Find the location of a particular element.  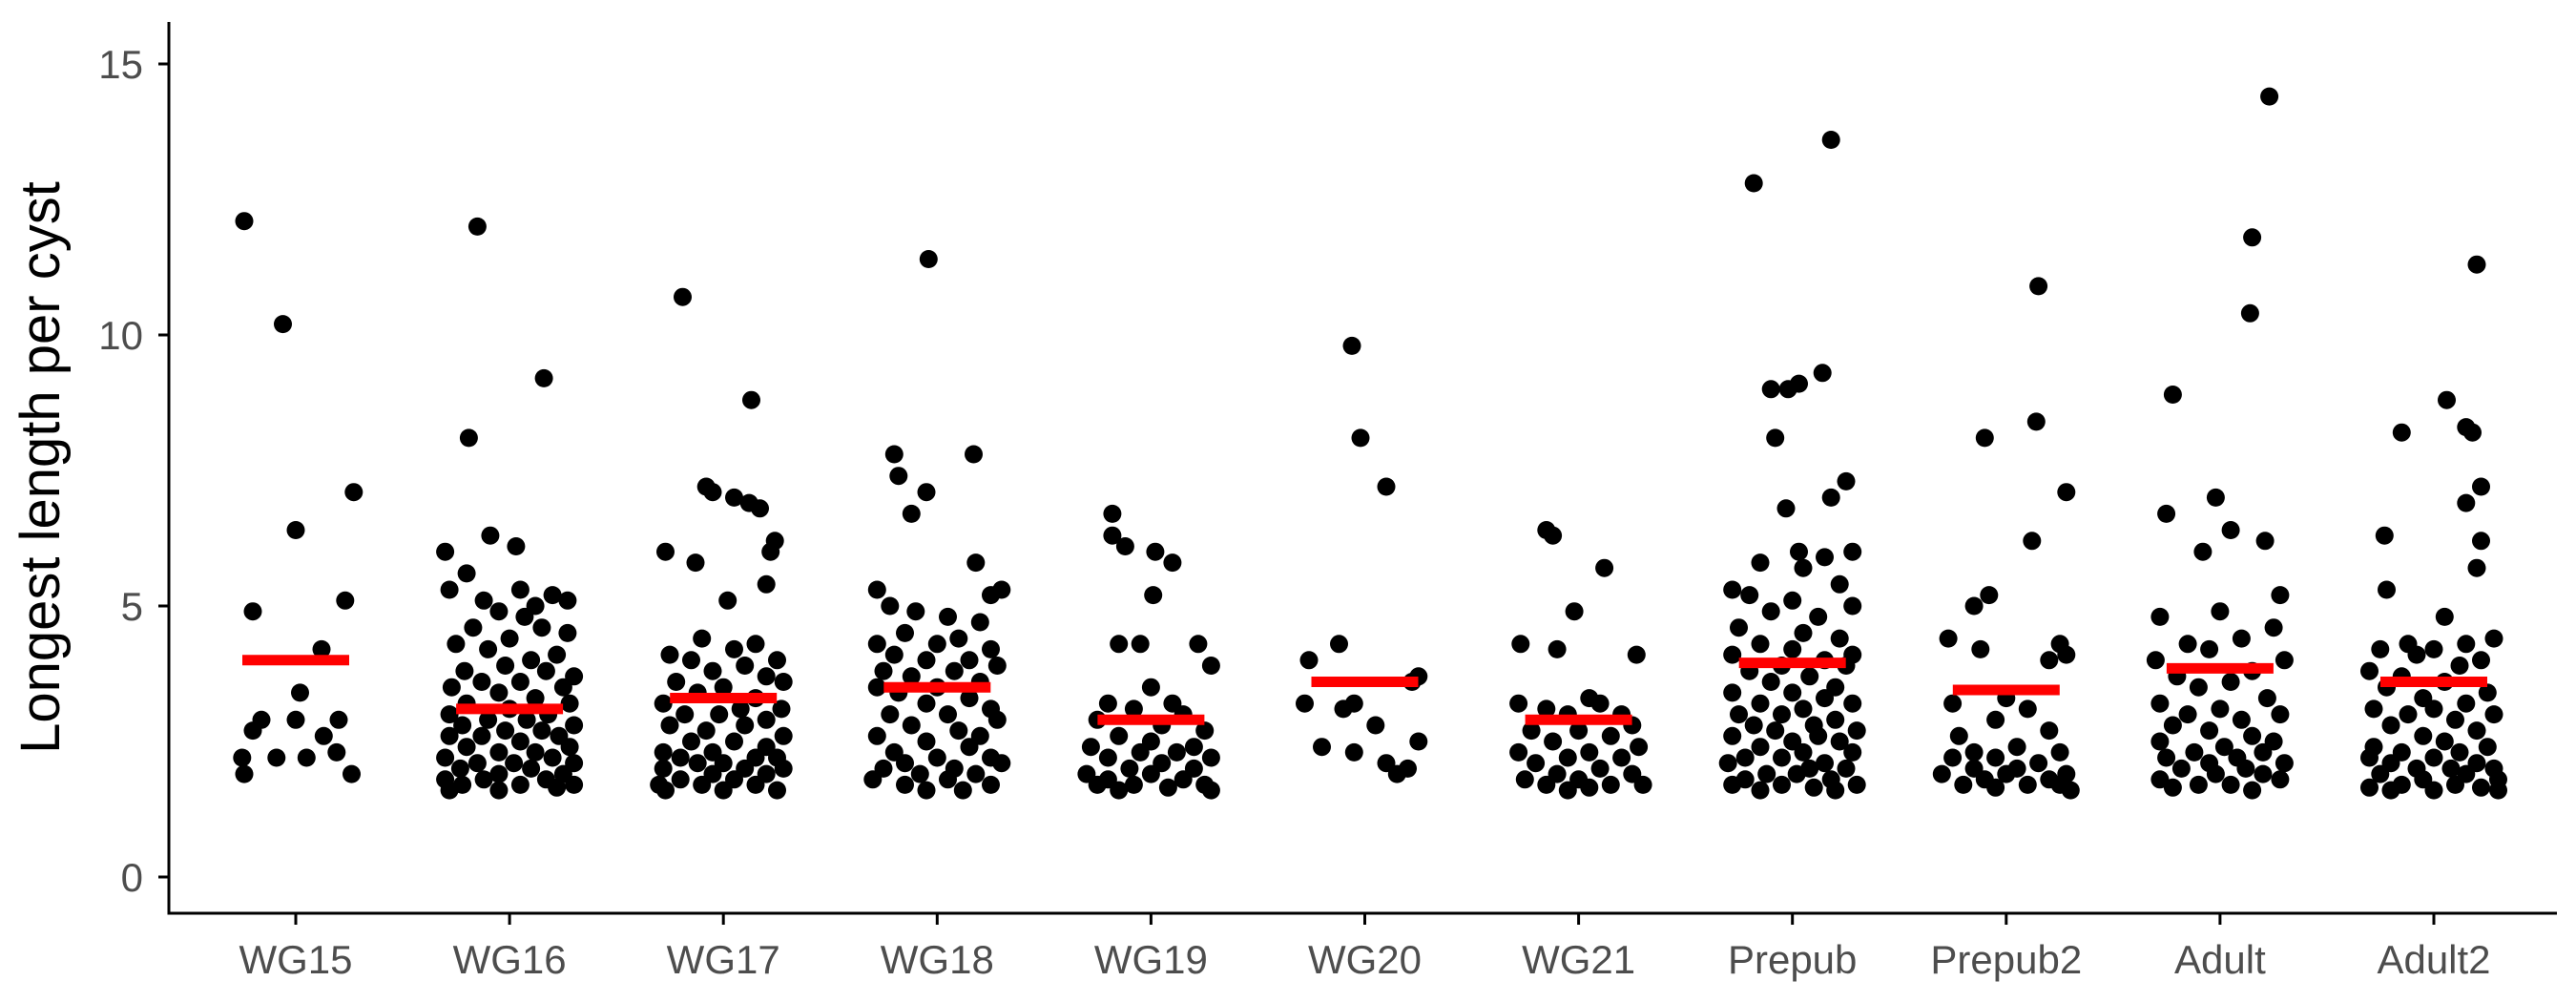

x-tick-label: WG17 is located at coordinates (723, 959).